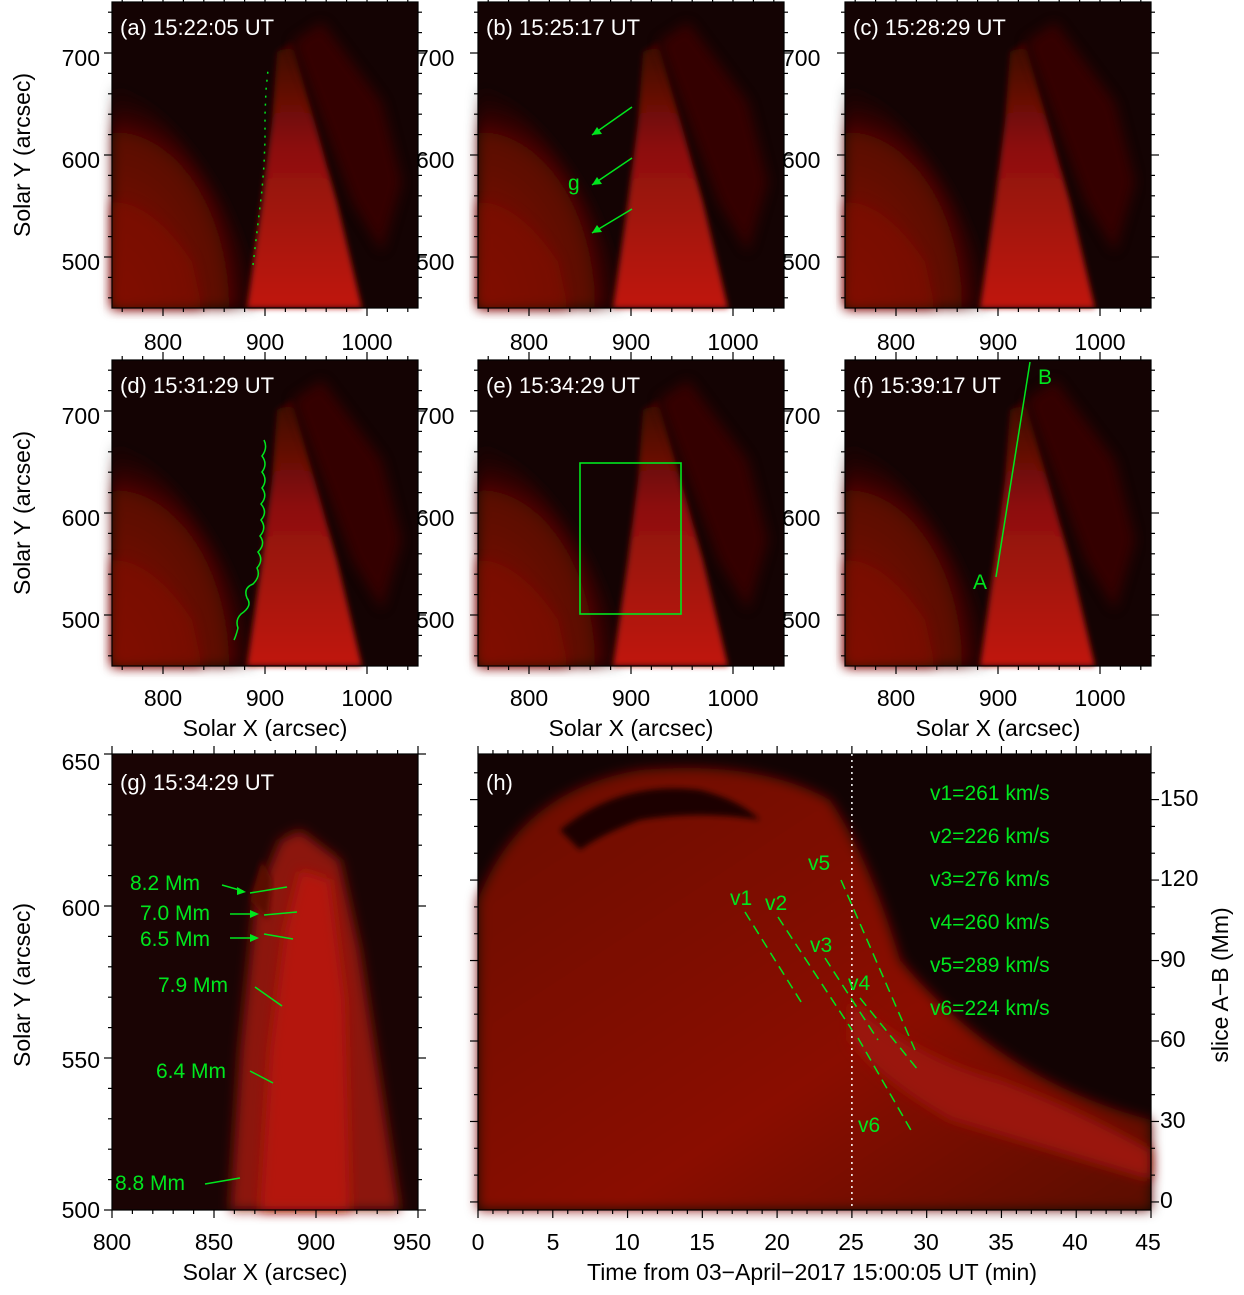 The width and height of the screenshot is (1244, 1295). What do you see at coordinates (990, 836) in the screenshot?
I see `velocity-value: v2=226 km/s` at bounding box center [990, 836].